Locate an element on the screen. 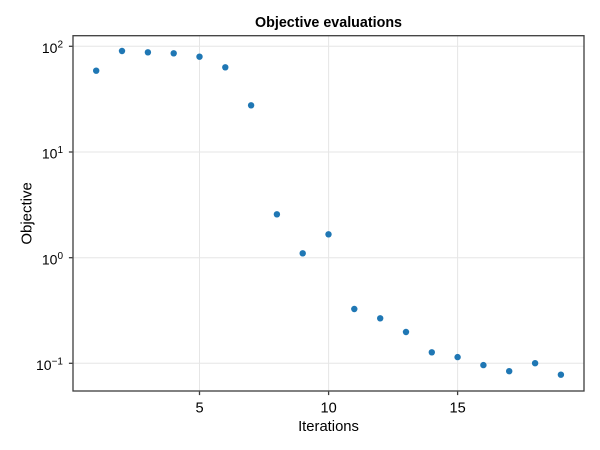  svg-text: Objective is located at coordinates (27, 213).